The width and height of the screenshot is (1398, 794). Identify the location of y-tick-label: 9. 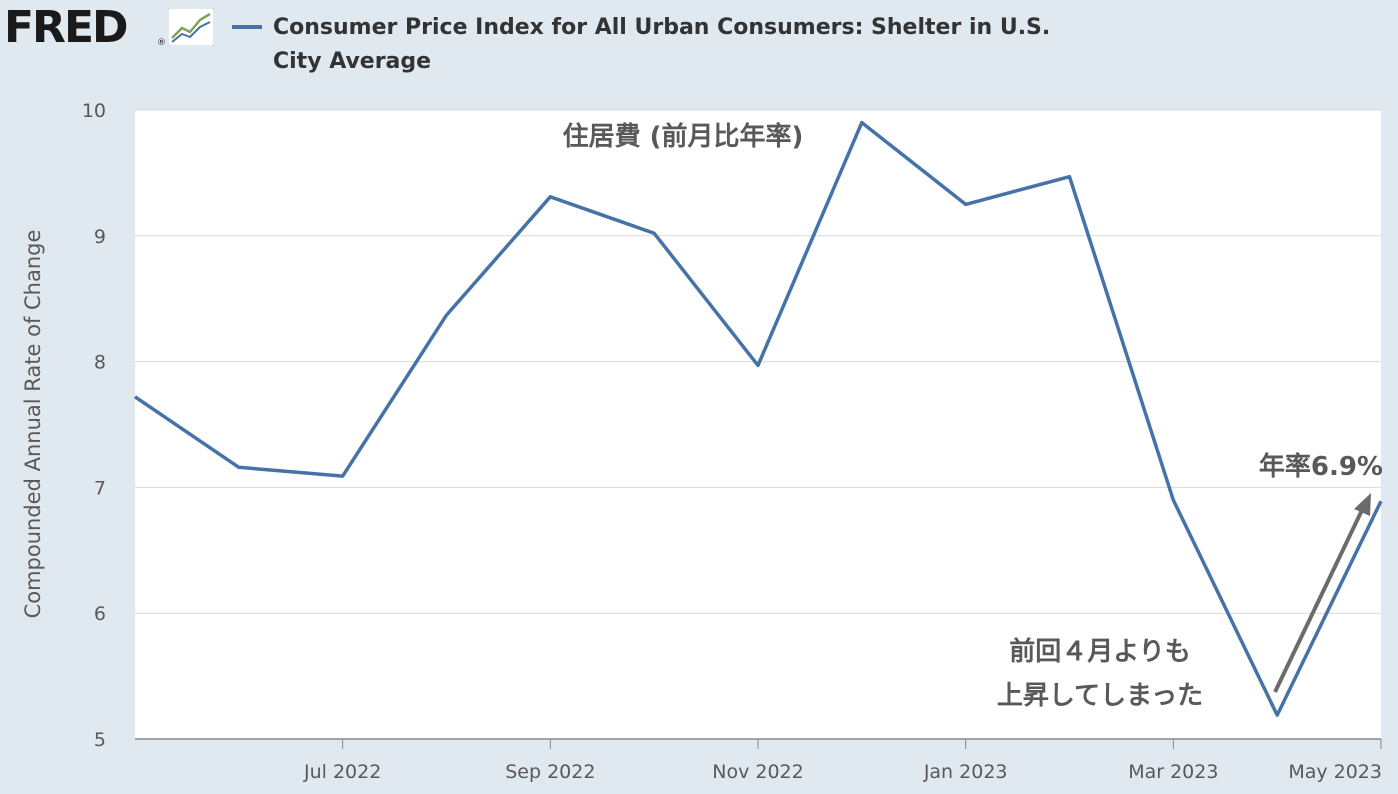
(100, 237).